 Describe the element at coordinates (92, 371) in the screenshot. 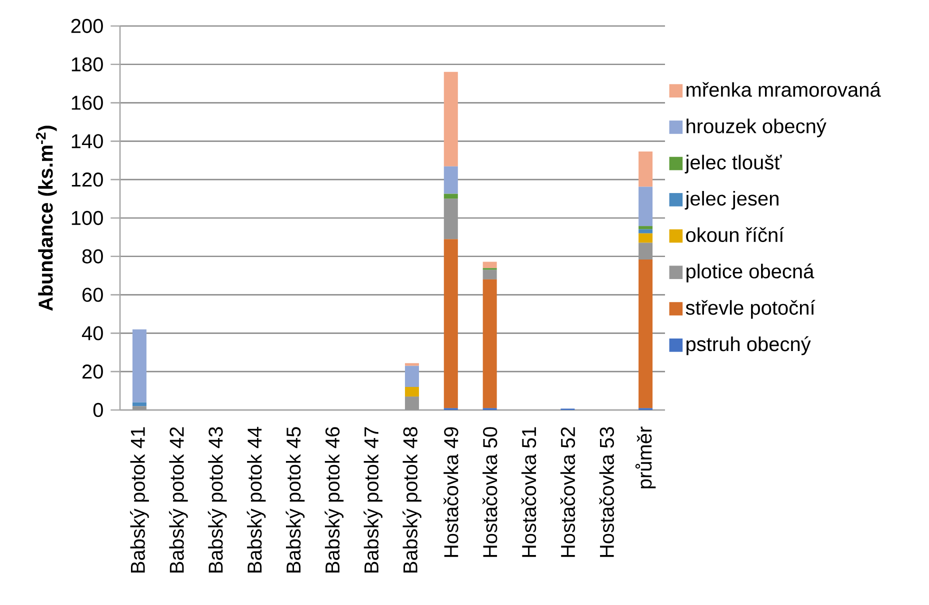

I see `y-tick-label: 20` at that location.